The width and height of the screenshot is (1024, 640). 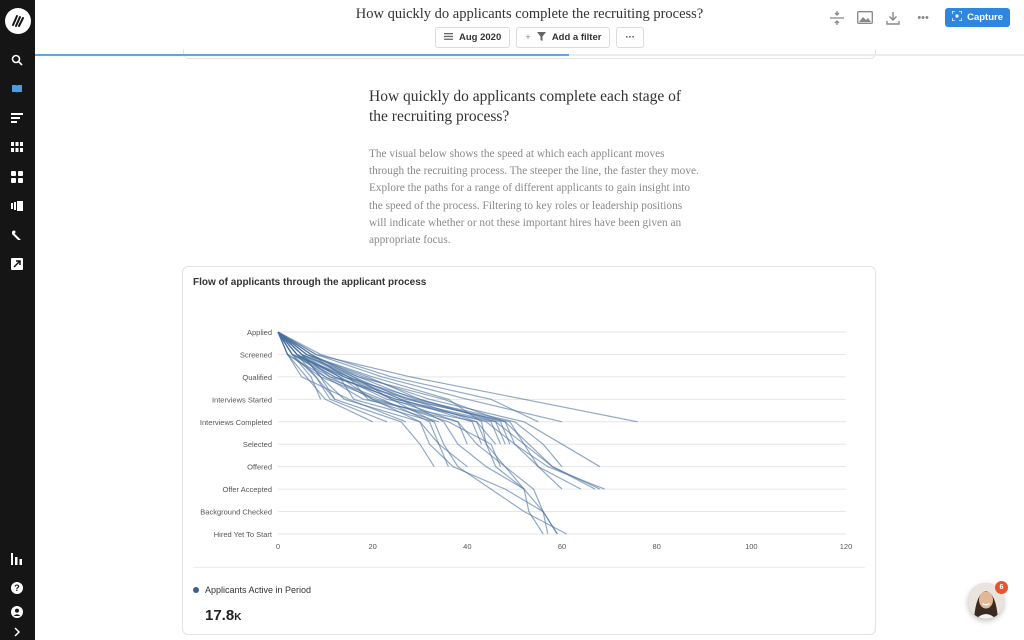 I want to click on x-tick-label: 0, so click(x=278, y=546).